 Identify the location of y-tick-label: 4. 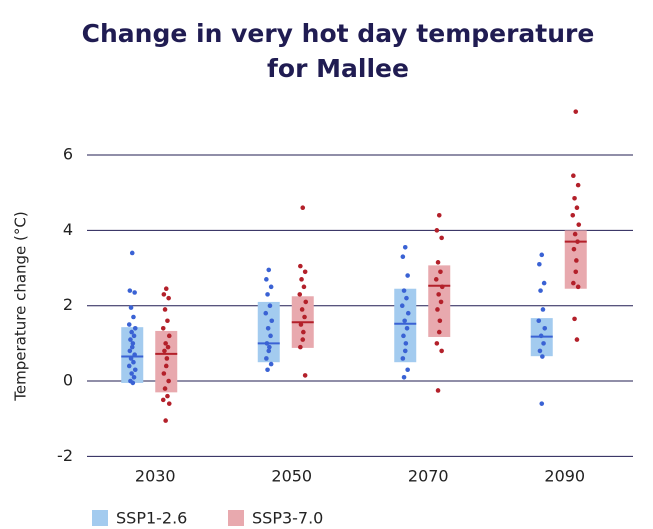
(68, 229).